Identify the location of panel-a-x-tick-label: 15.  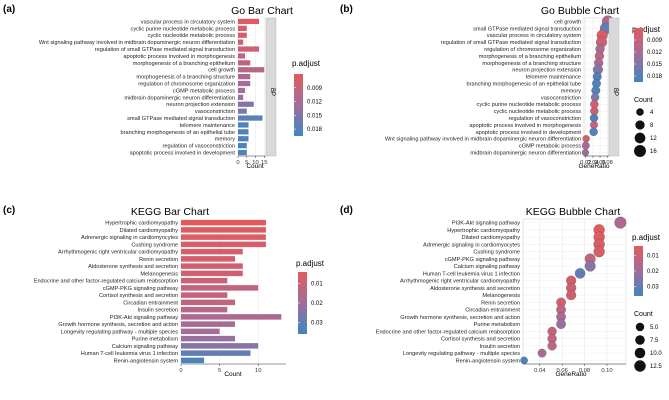
(264, 163).